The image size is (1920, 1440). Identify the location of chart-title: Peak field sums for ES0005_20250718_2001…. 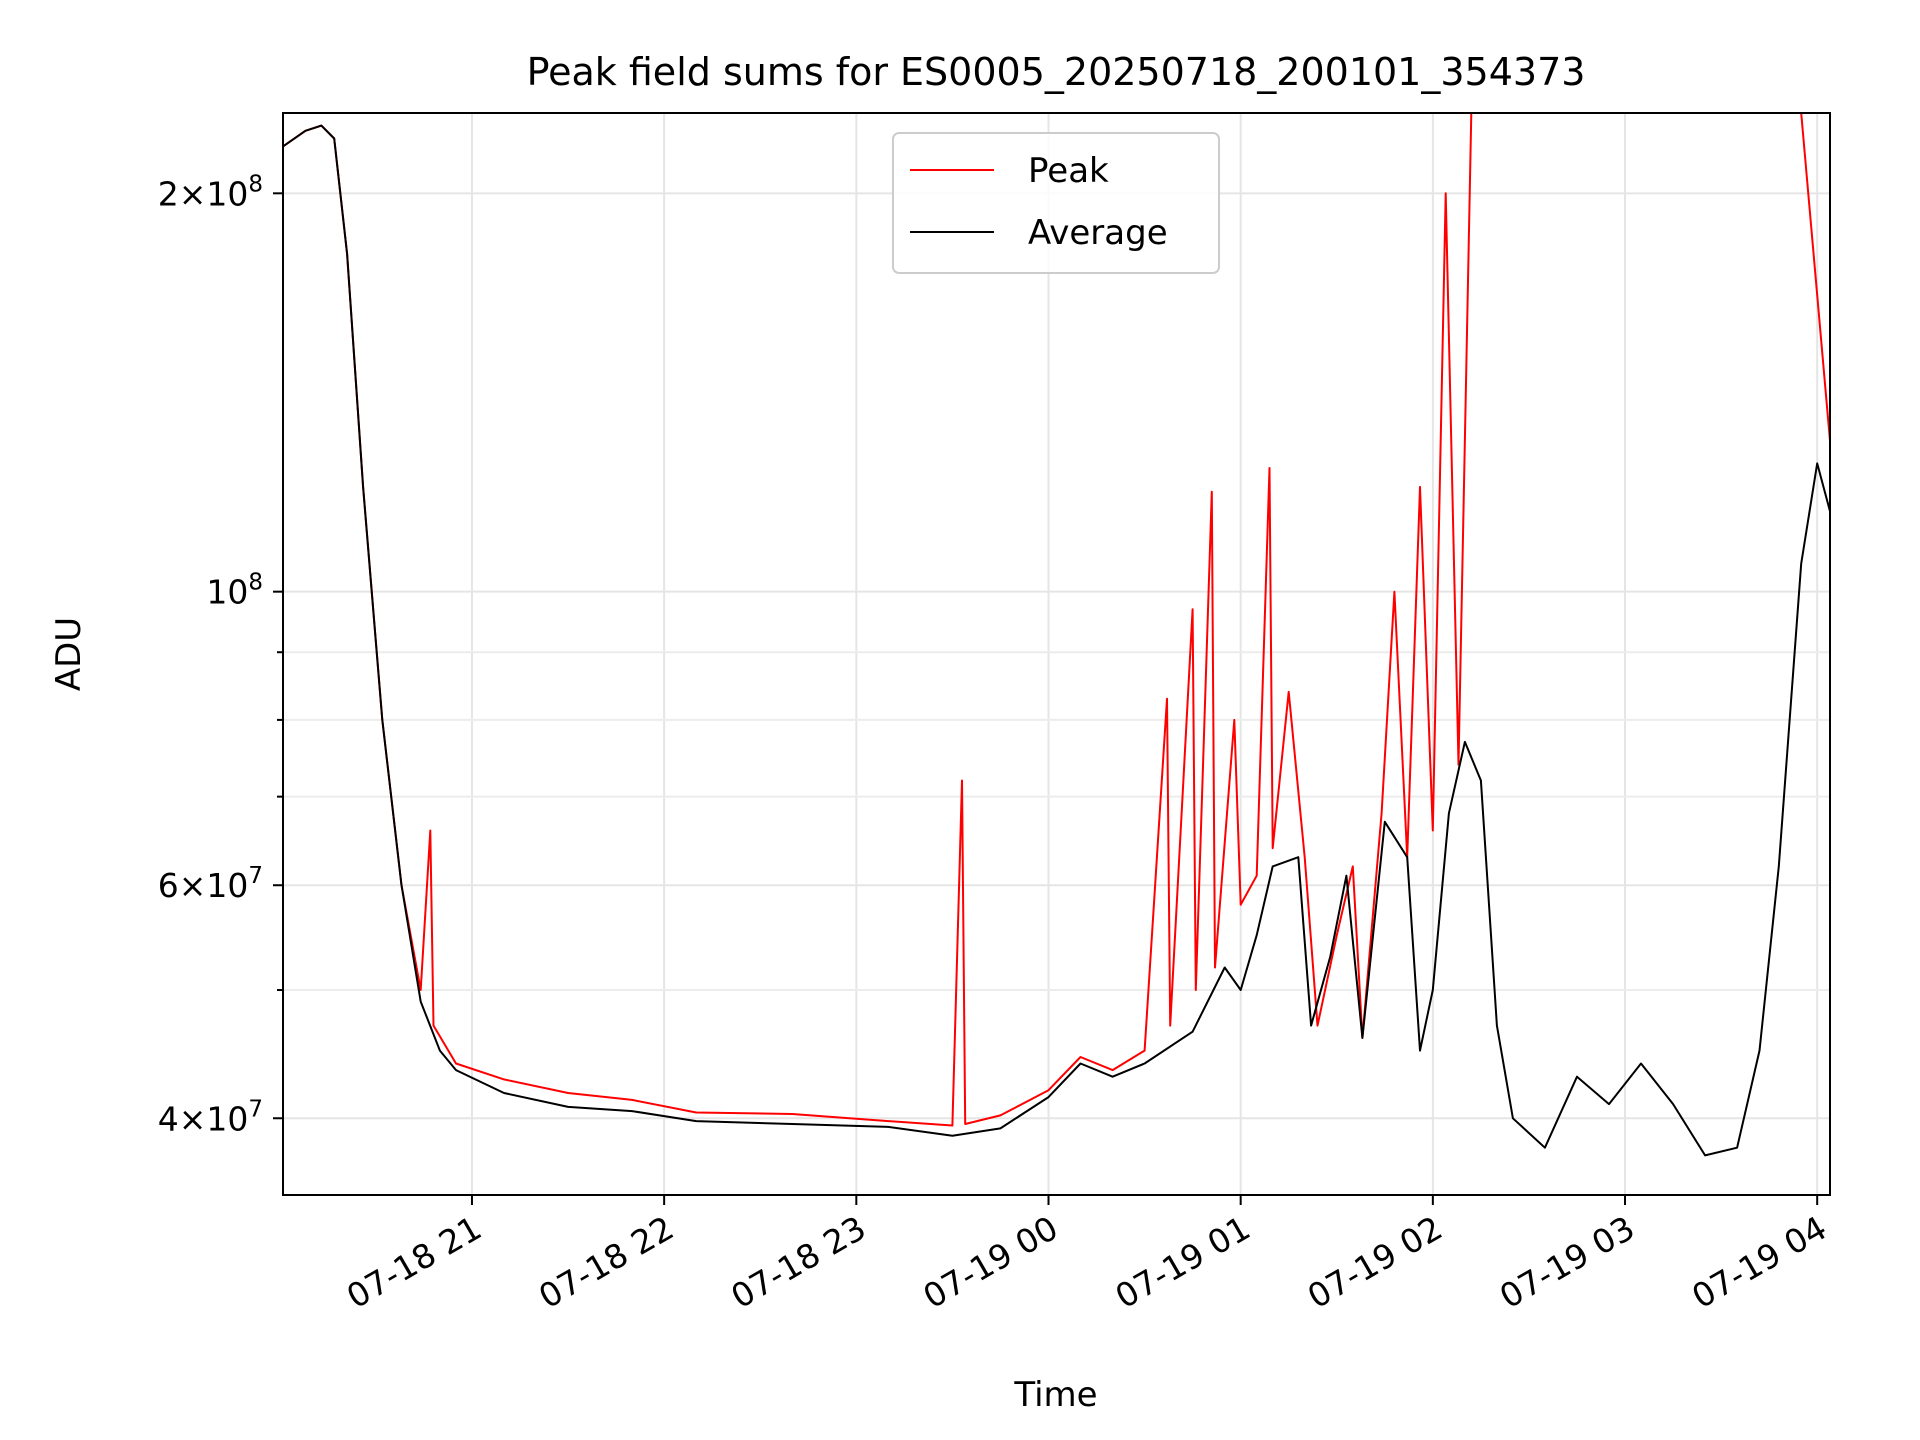
(1056, 72).